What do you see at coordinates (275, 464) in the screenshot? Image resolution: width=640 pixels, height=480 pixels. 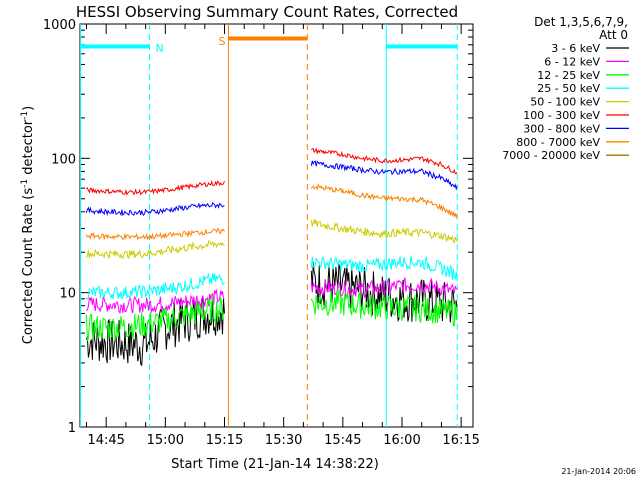 I see `x-axis-label: Start Time (21-Jan-14 14:38:22)` at bounding box center [275, 464].